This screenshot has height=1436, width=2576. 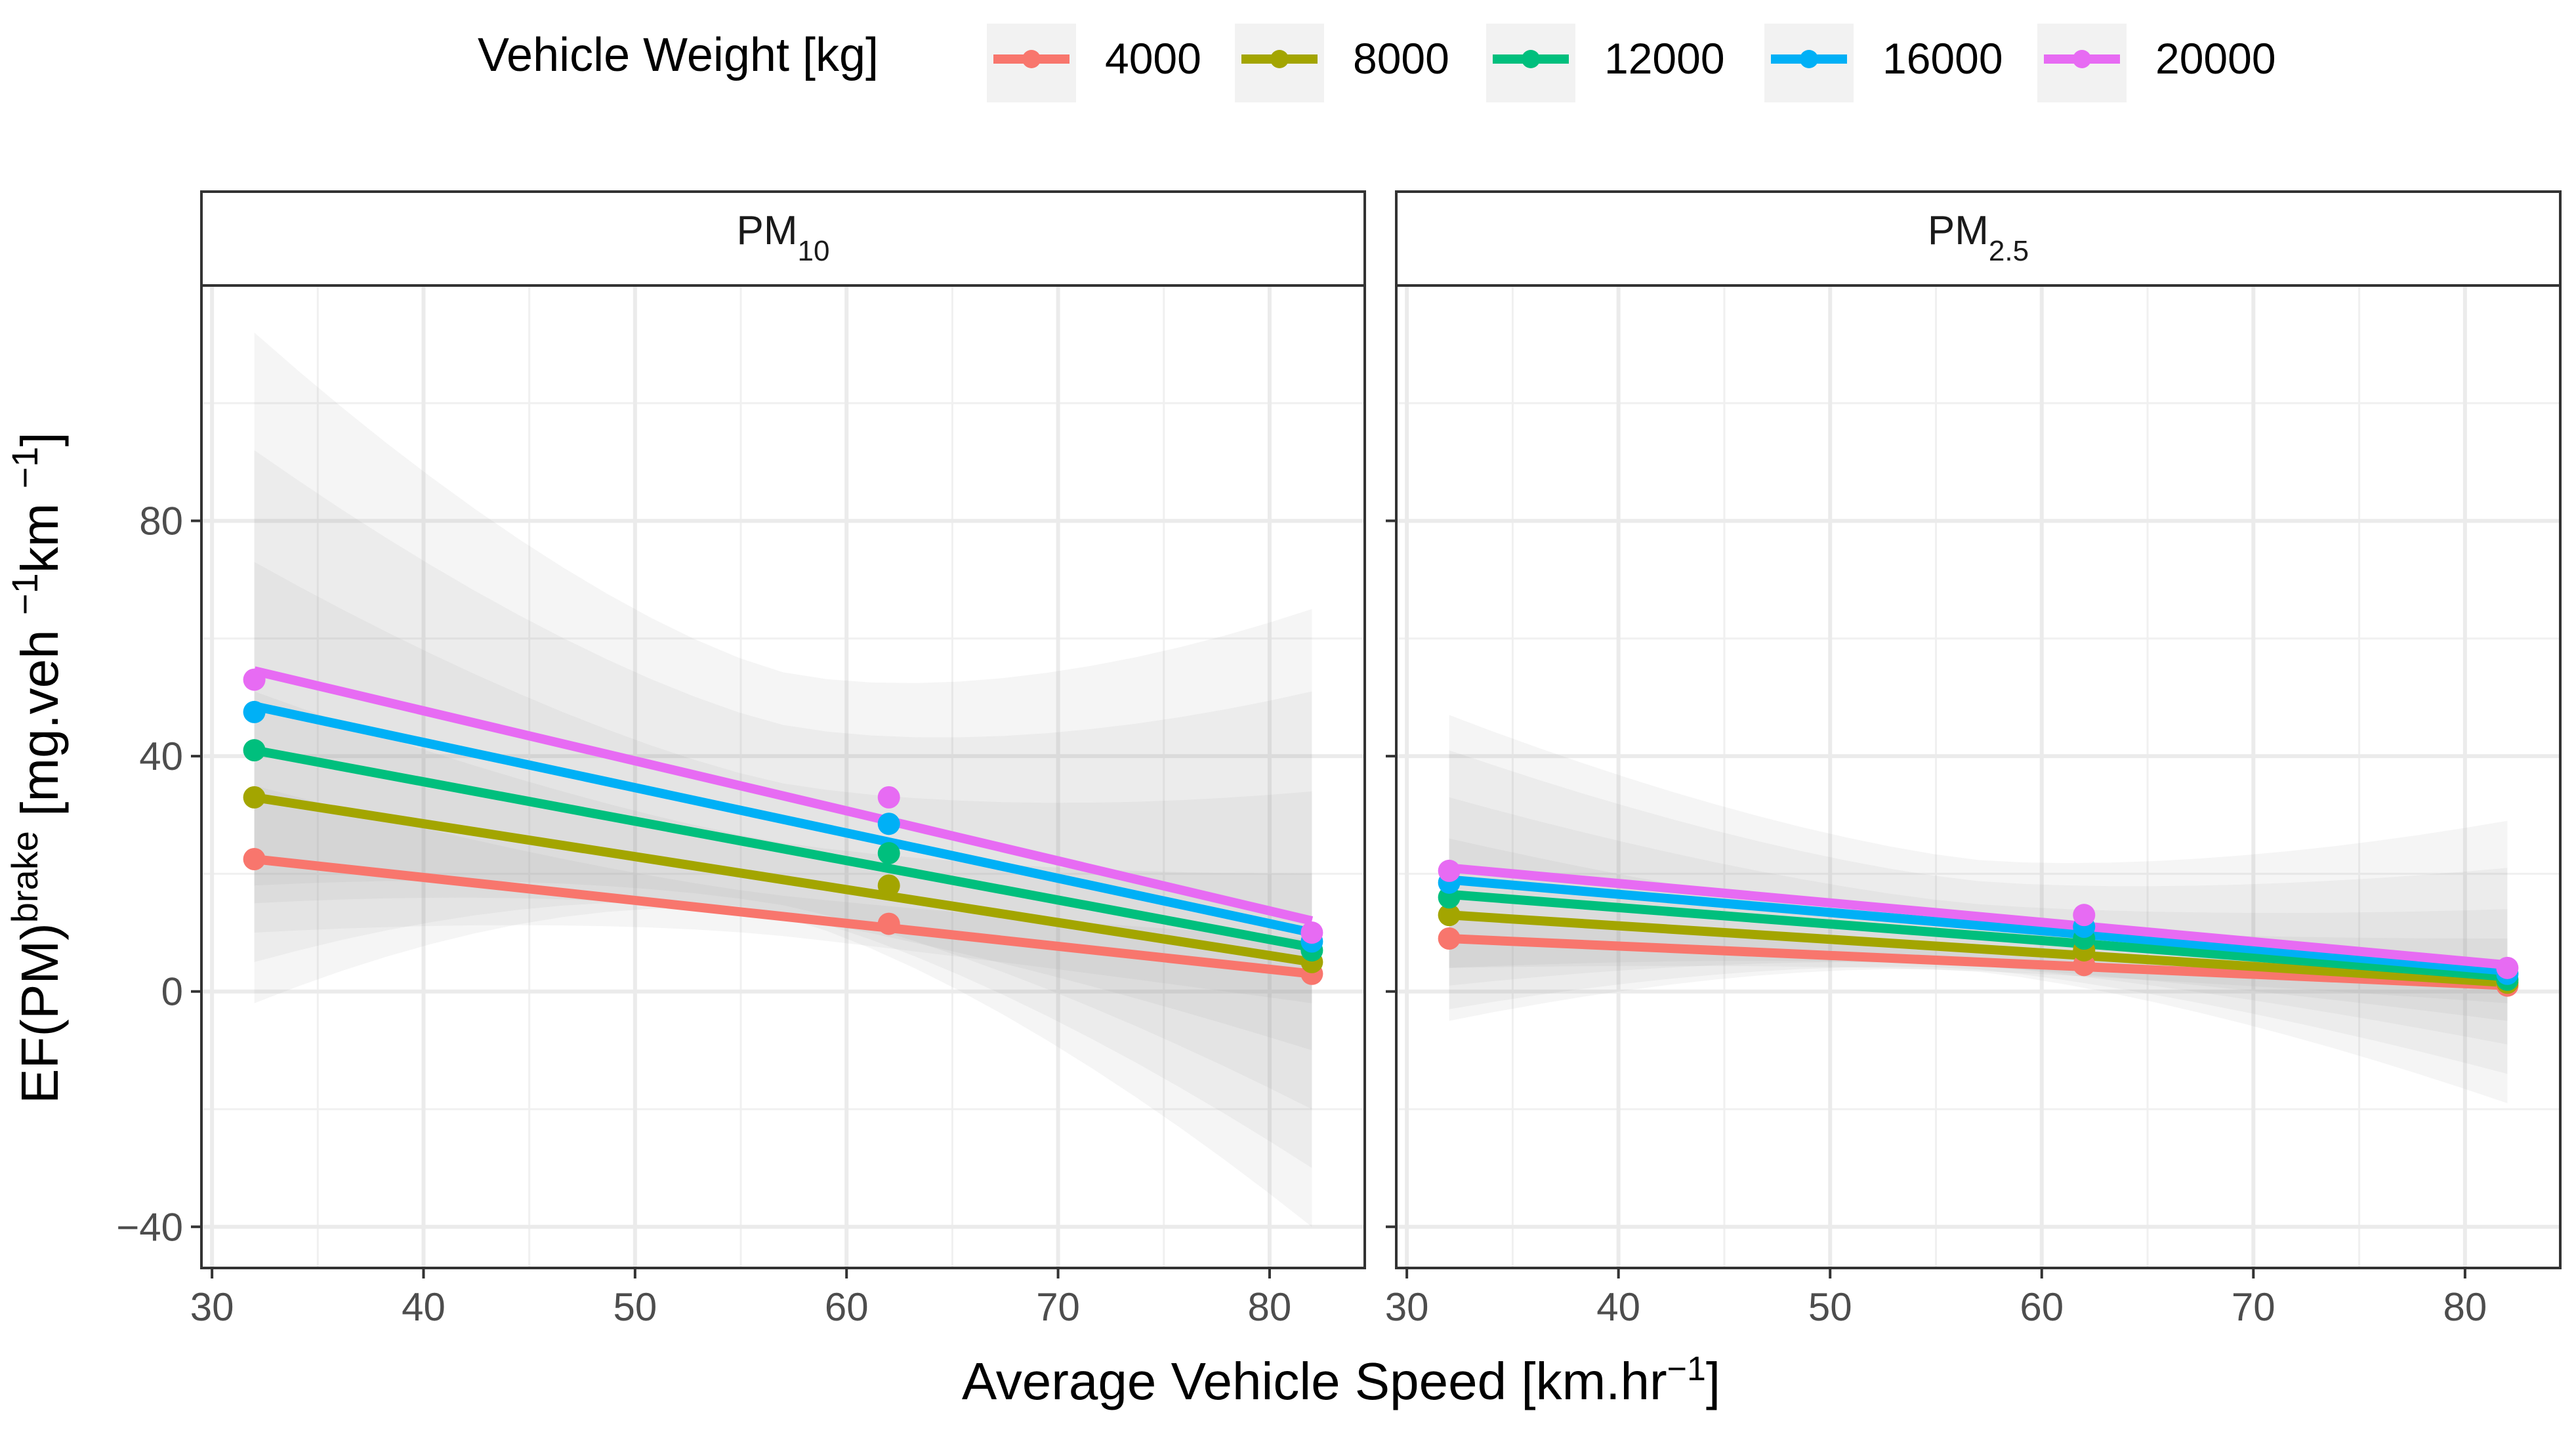 What do you see at coordinates (1664, 59) in the screenshot?
I see `legend-label-12000: 12000` at bounding box center [1664, 59].